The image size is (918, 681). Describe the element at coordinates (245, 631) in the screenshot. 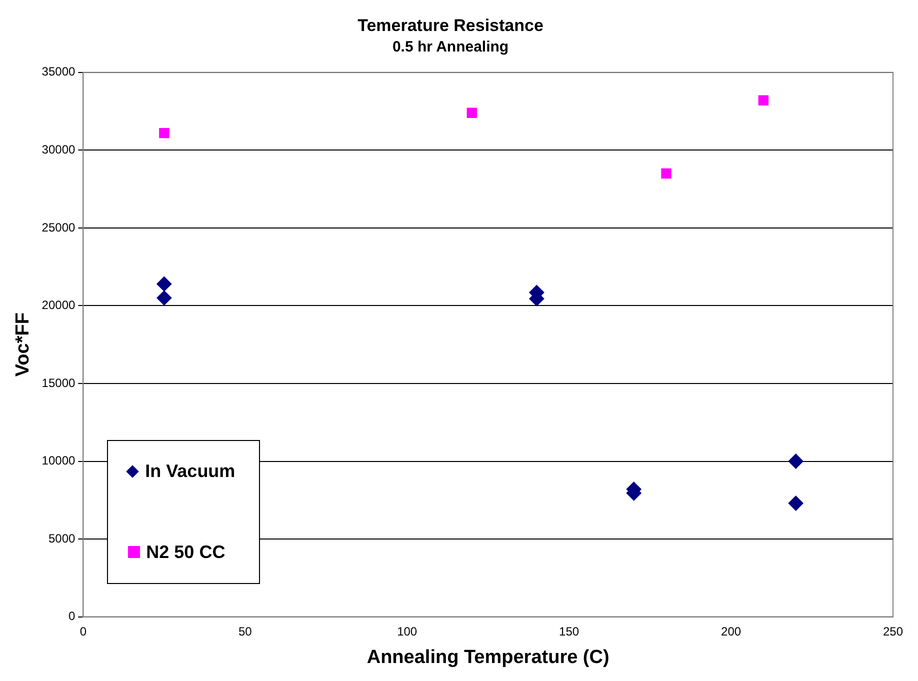

I see `x-tick-label: 50` at that location.